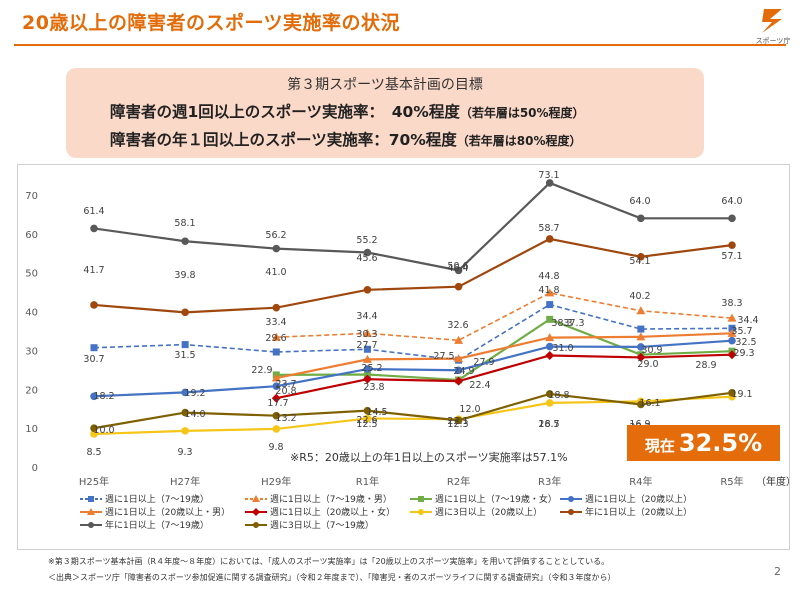 Image resolution: width=800 pixels, height=600 pixels. Describe the element at coordinates (366, 258) in the screenshot. I see `data-label: 45.6` at that location.